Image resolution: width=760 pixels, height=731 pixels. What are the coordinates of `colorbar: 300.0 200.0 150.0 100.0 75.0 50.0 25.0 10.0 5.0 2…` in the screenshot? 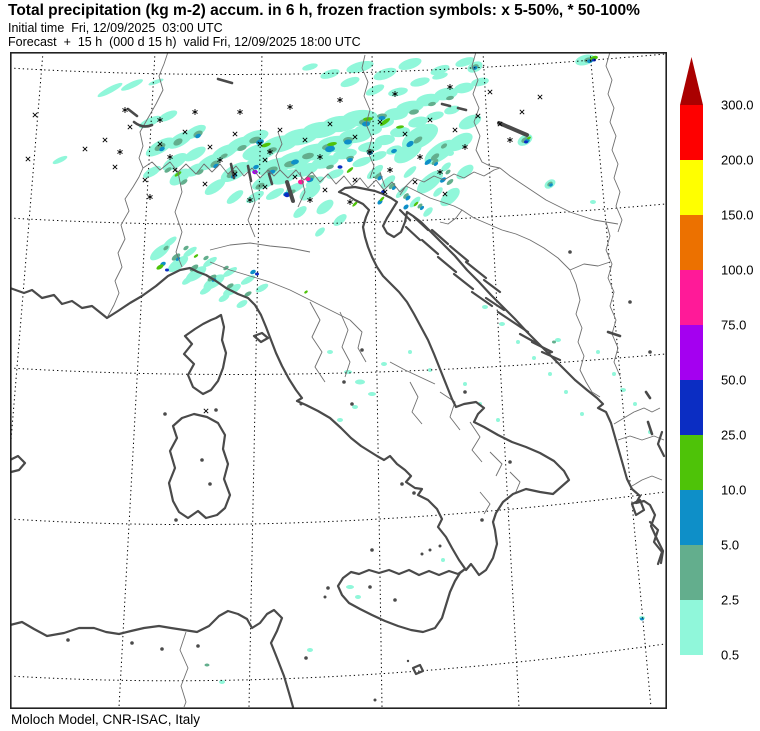 It's located at (715, 365).